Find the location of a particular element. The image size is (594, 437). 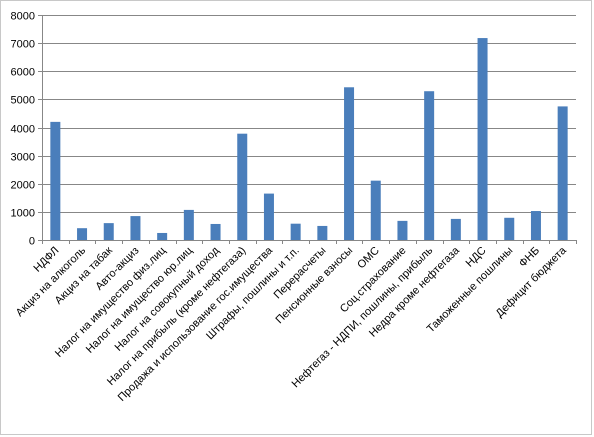

y-tick-label: 3000 is located at coordinates (23, 158).